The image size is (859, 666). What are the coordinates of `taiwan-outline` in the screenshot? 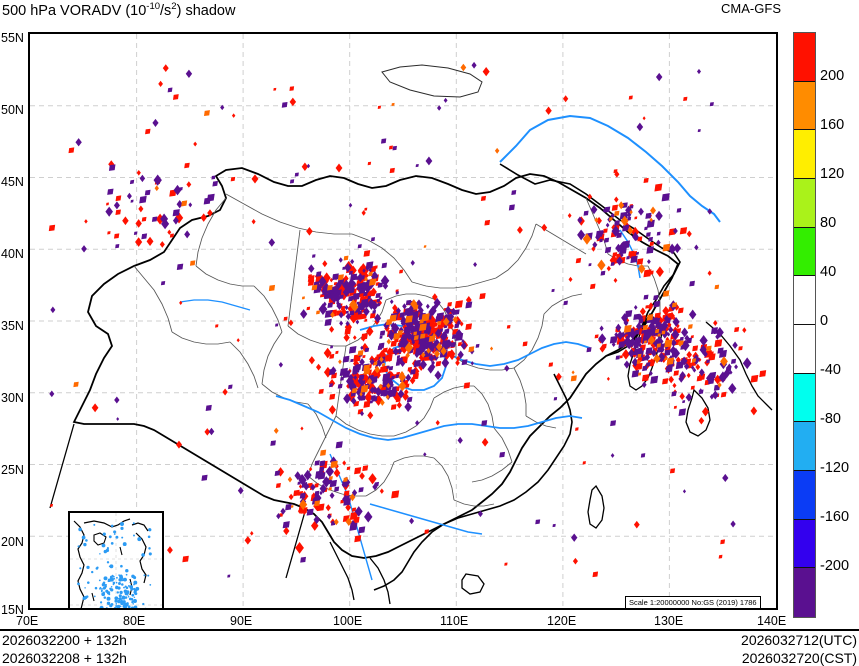 It's located at (596, 506).